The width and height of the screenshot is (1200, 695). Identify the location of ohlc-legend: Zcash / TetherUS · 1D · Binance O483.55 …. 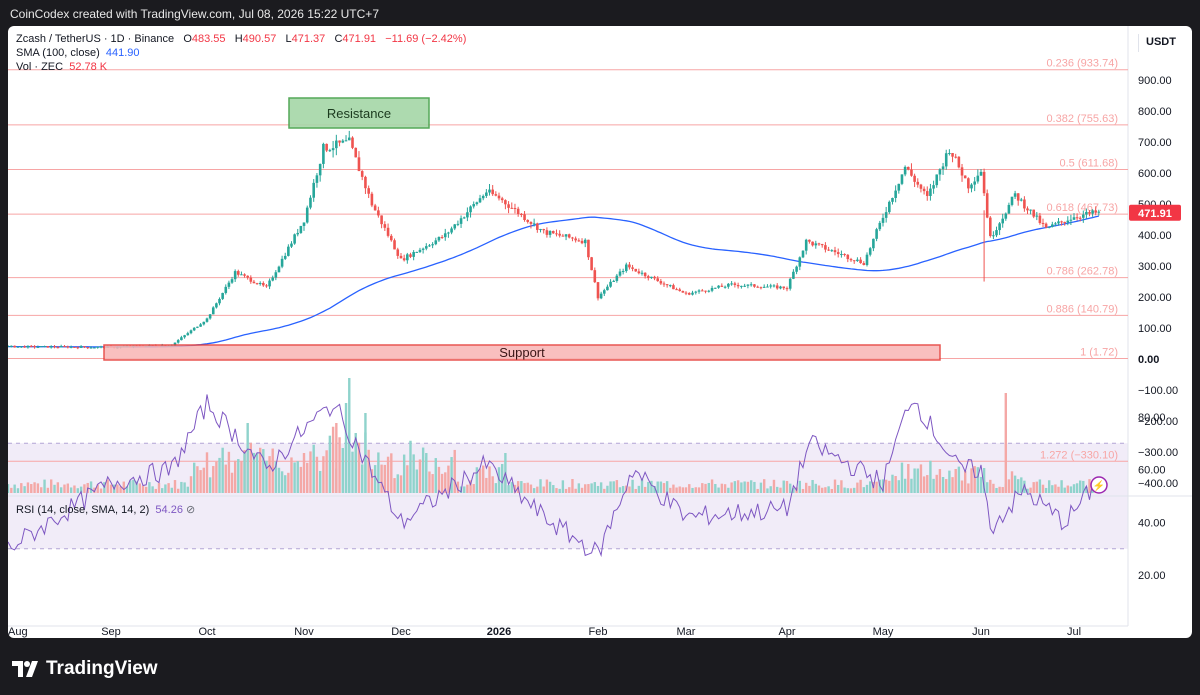
(241, 39).